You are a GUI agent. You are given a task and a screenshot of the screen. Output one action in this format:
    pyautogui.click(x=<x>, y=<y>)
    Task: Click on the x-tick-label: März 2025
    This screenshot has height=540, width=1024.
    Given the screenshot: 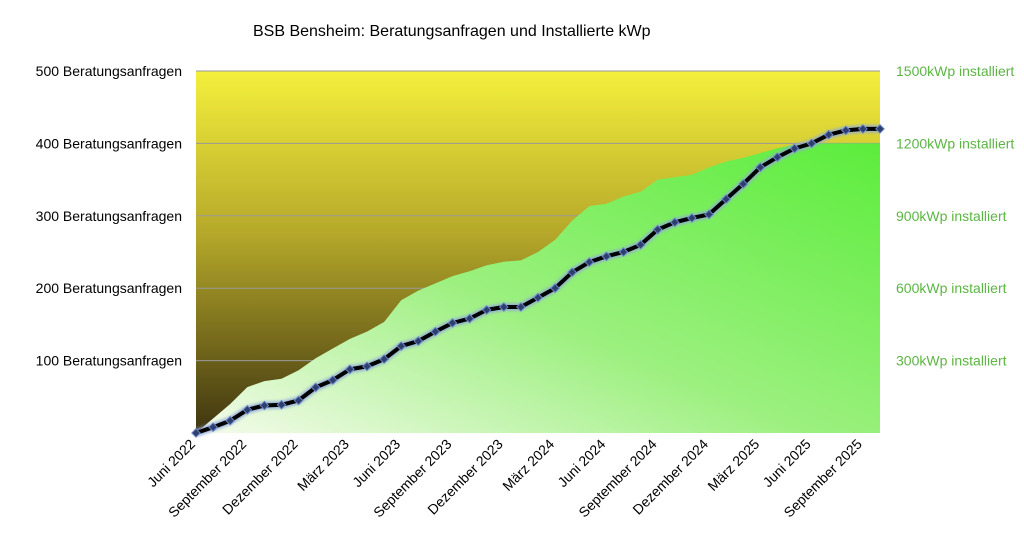 What is the action you would take?
    pyautogui.click(x=733, y=465)
    